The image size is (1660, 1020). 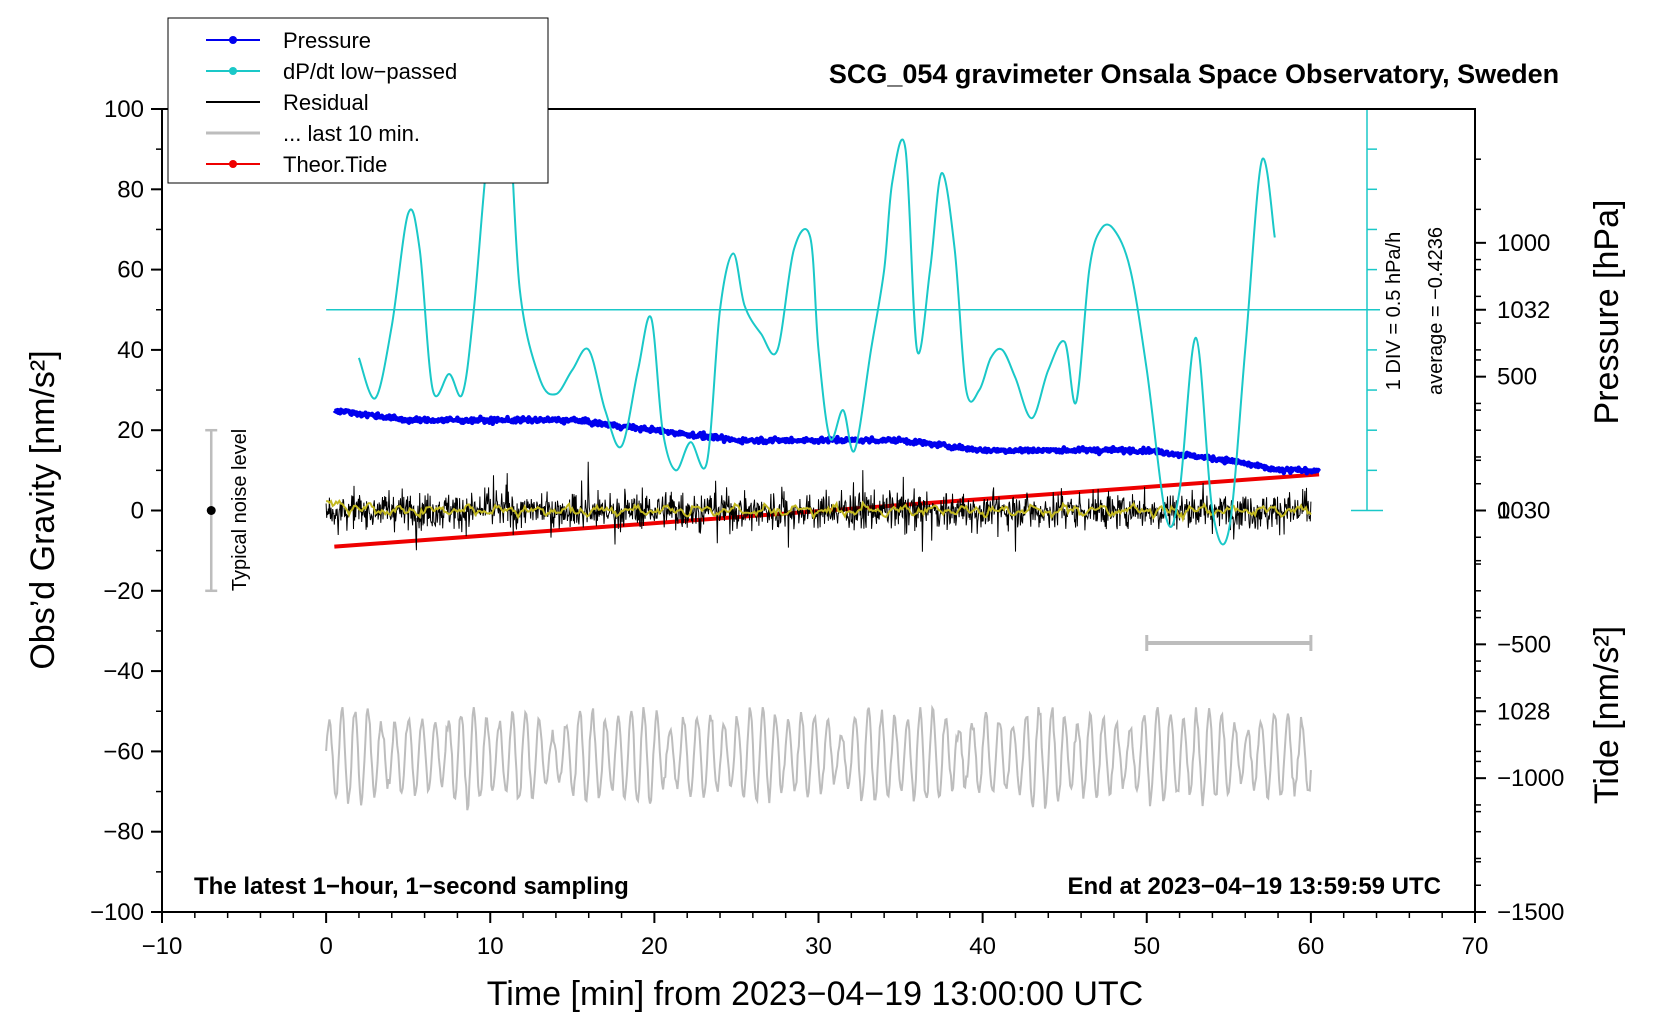 I want to click on pressure-axis-ticks: 1028 1030 1032, so click(x=1512, y=510).